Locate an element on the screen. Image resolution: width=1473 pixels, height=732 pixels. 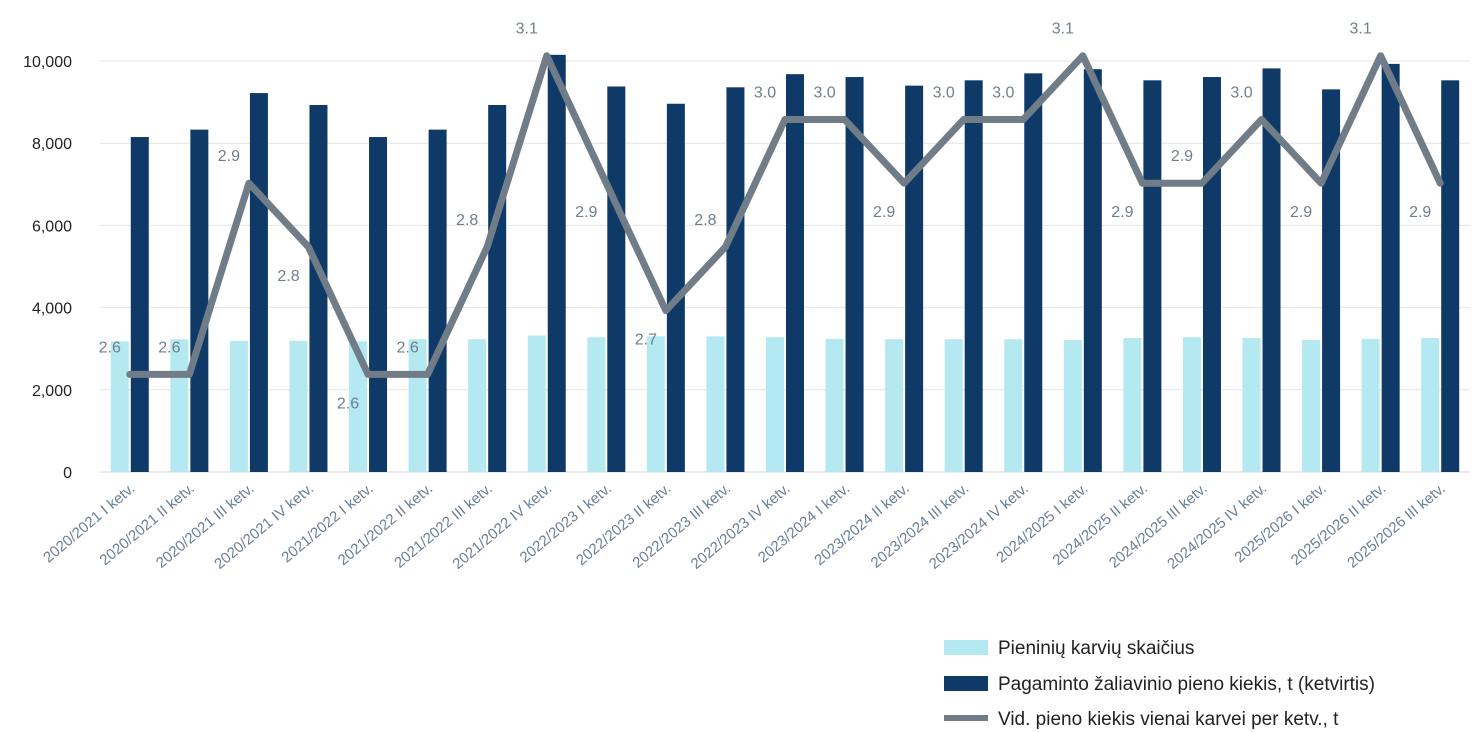
y-tick-label: 4,000 is located at coordinates (52, 309).